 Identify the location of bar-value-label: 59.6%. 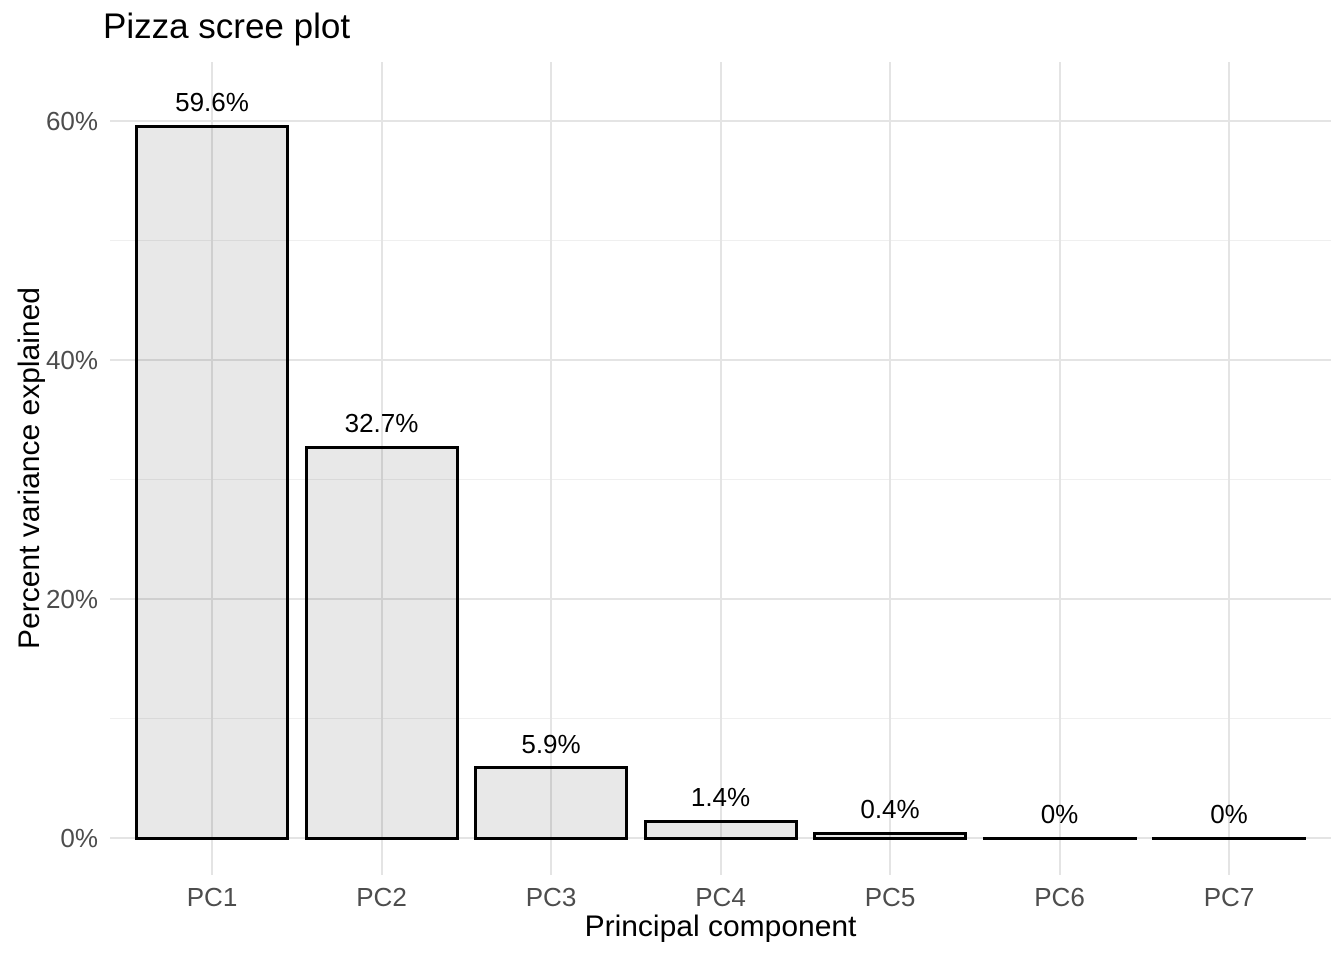
(212, 101).